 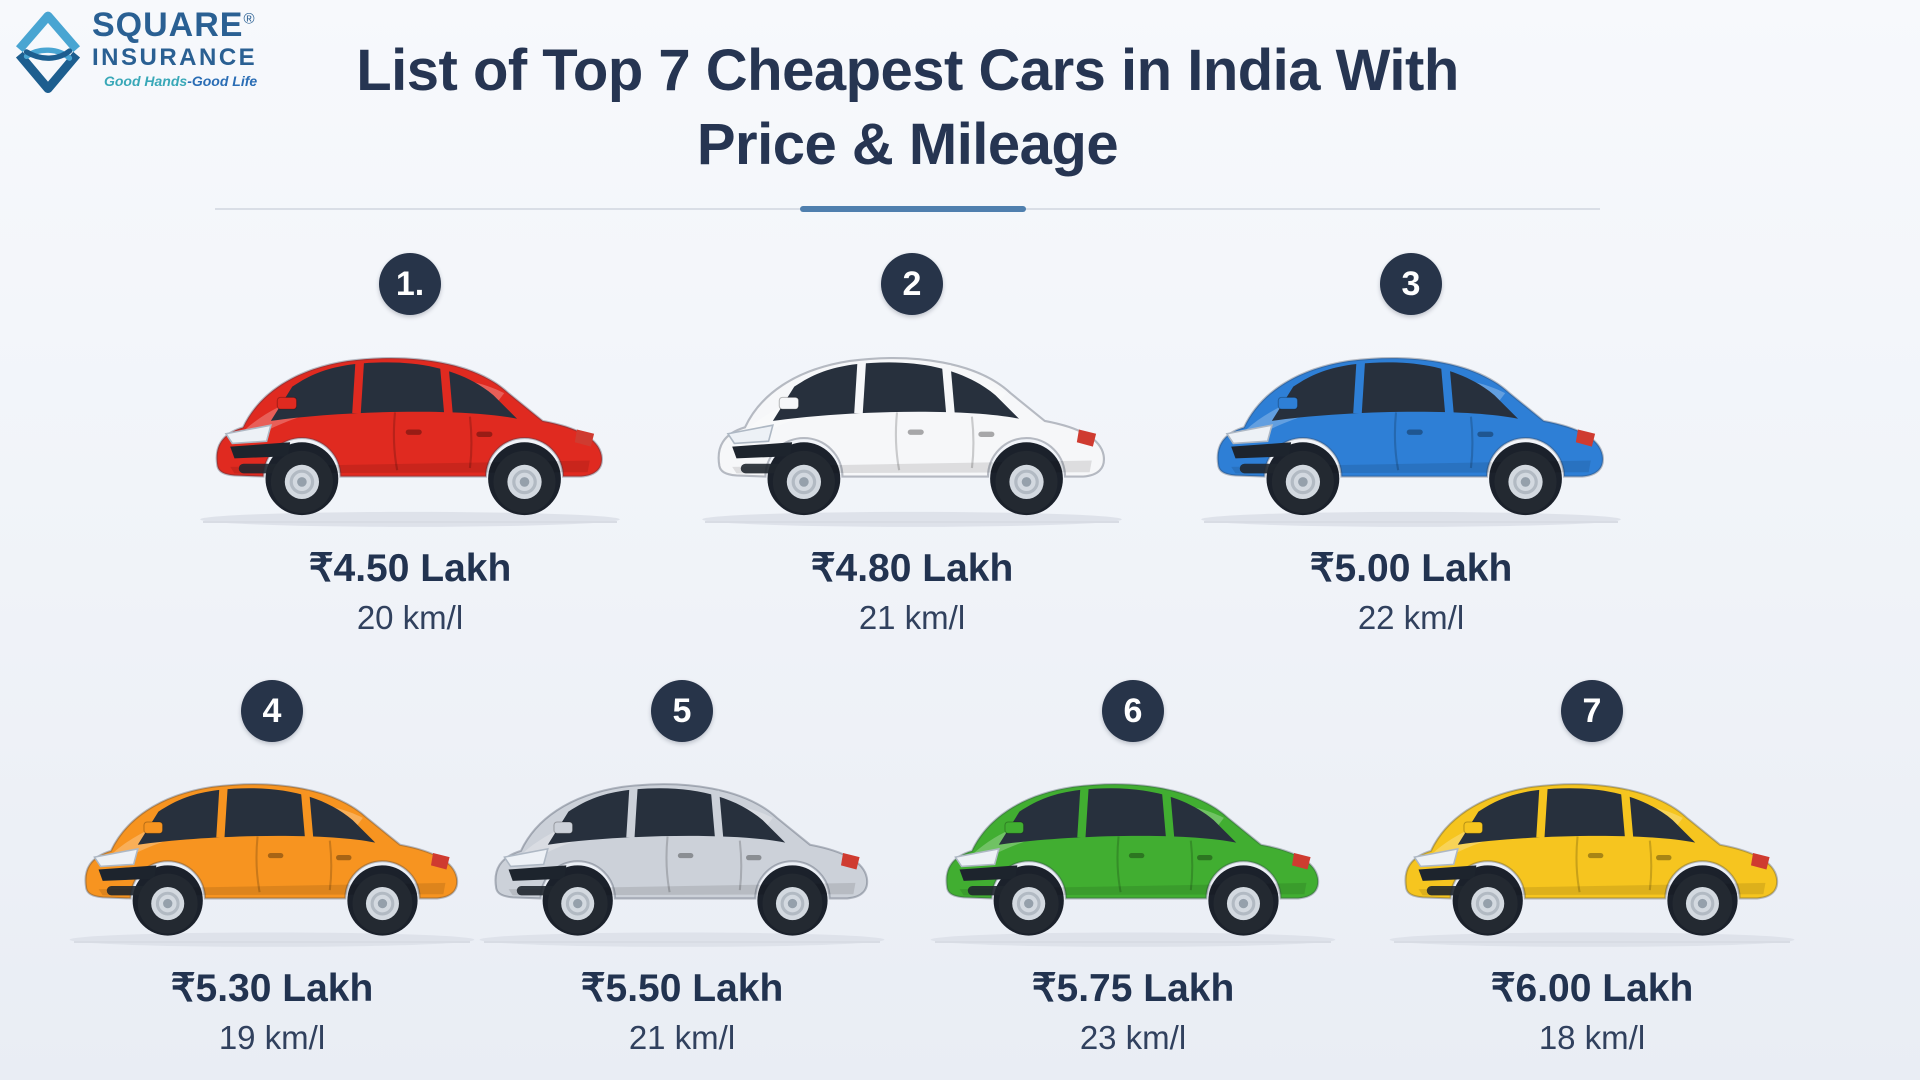 I want to click on rank-number: 6, so click(x=1133, y=710).